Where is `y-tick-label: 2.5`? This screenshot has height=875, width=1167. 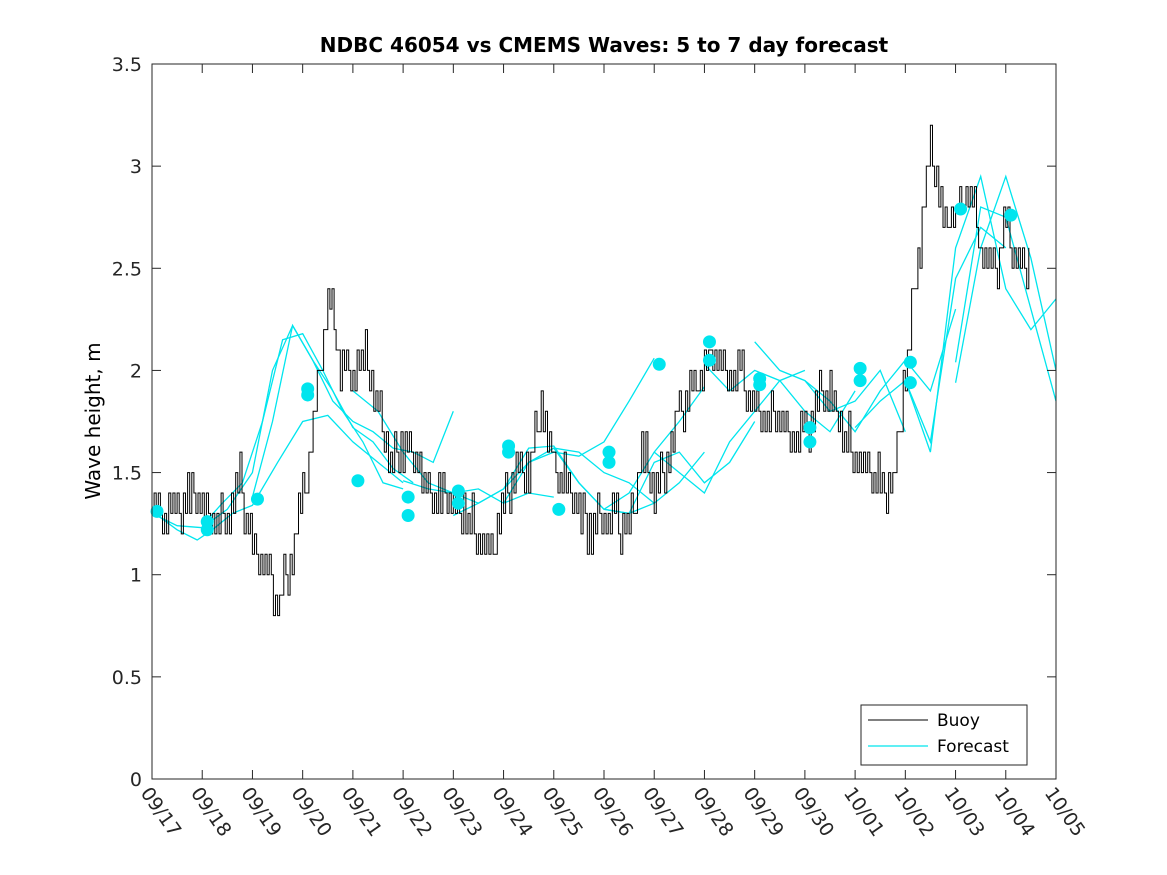 y-tick-label: 2.5 is located at coordinates (127, 269).